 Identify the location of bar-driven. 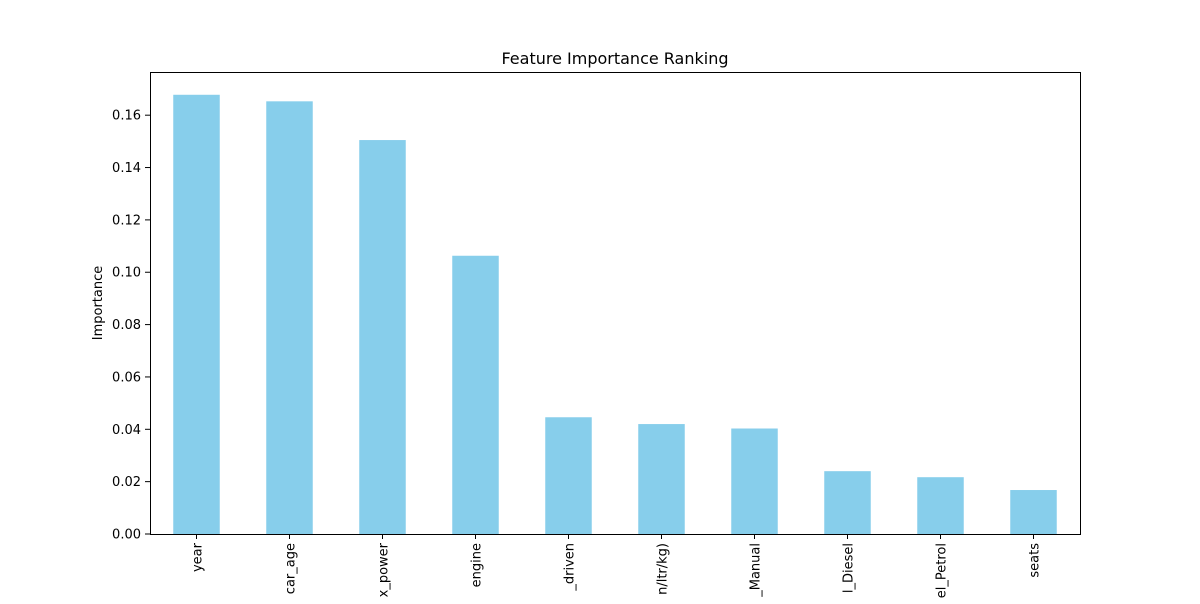
(568, 475).